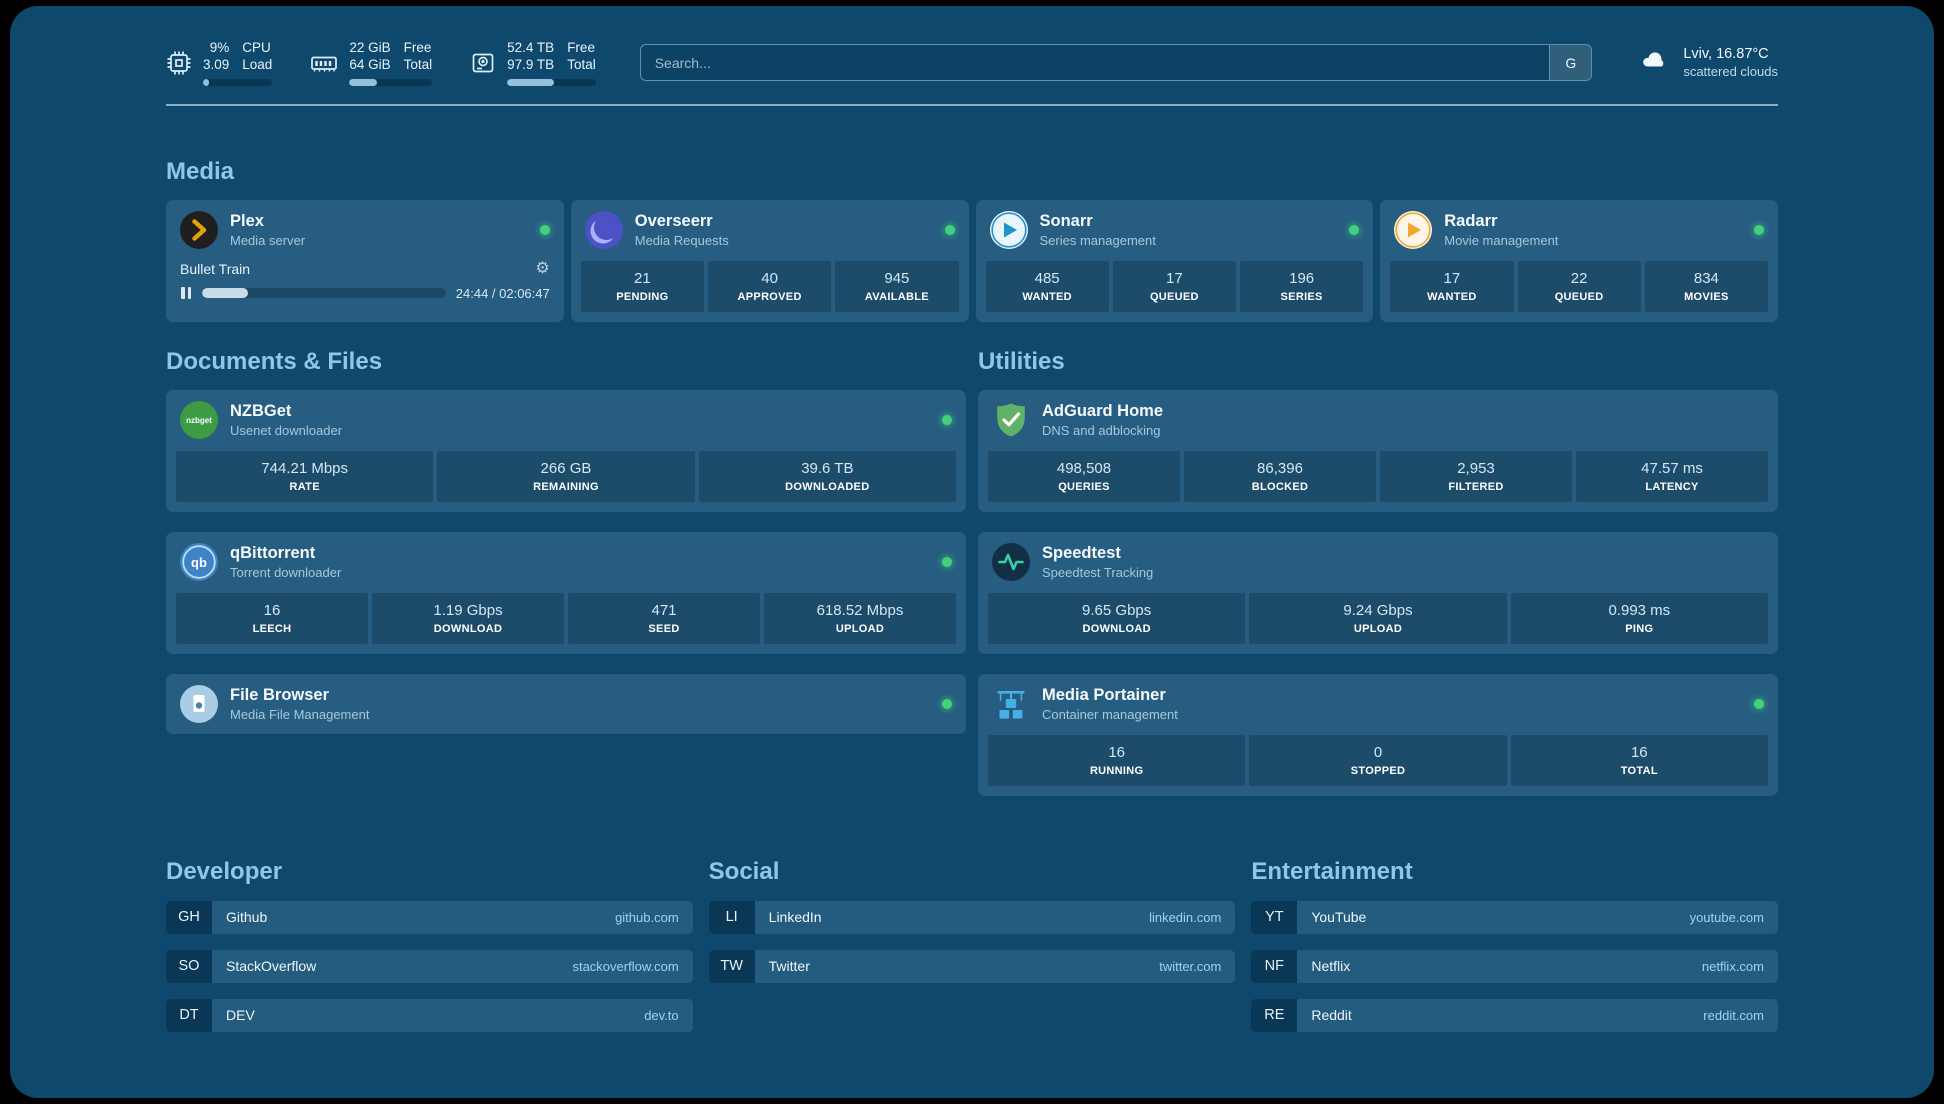  I want to click on now-playing-title: Bullet Train, so click(215, 268).